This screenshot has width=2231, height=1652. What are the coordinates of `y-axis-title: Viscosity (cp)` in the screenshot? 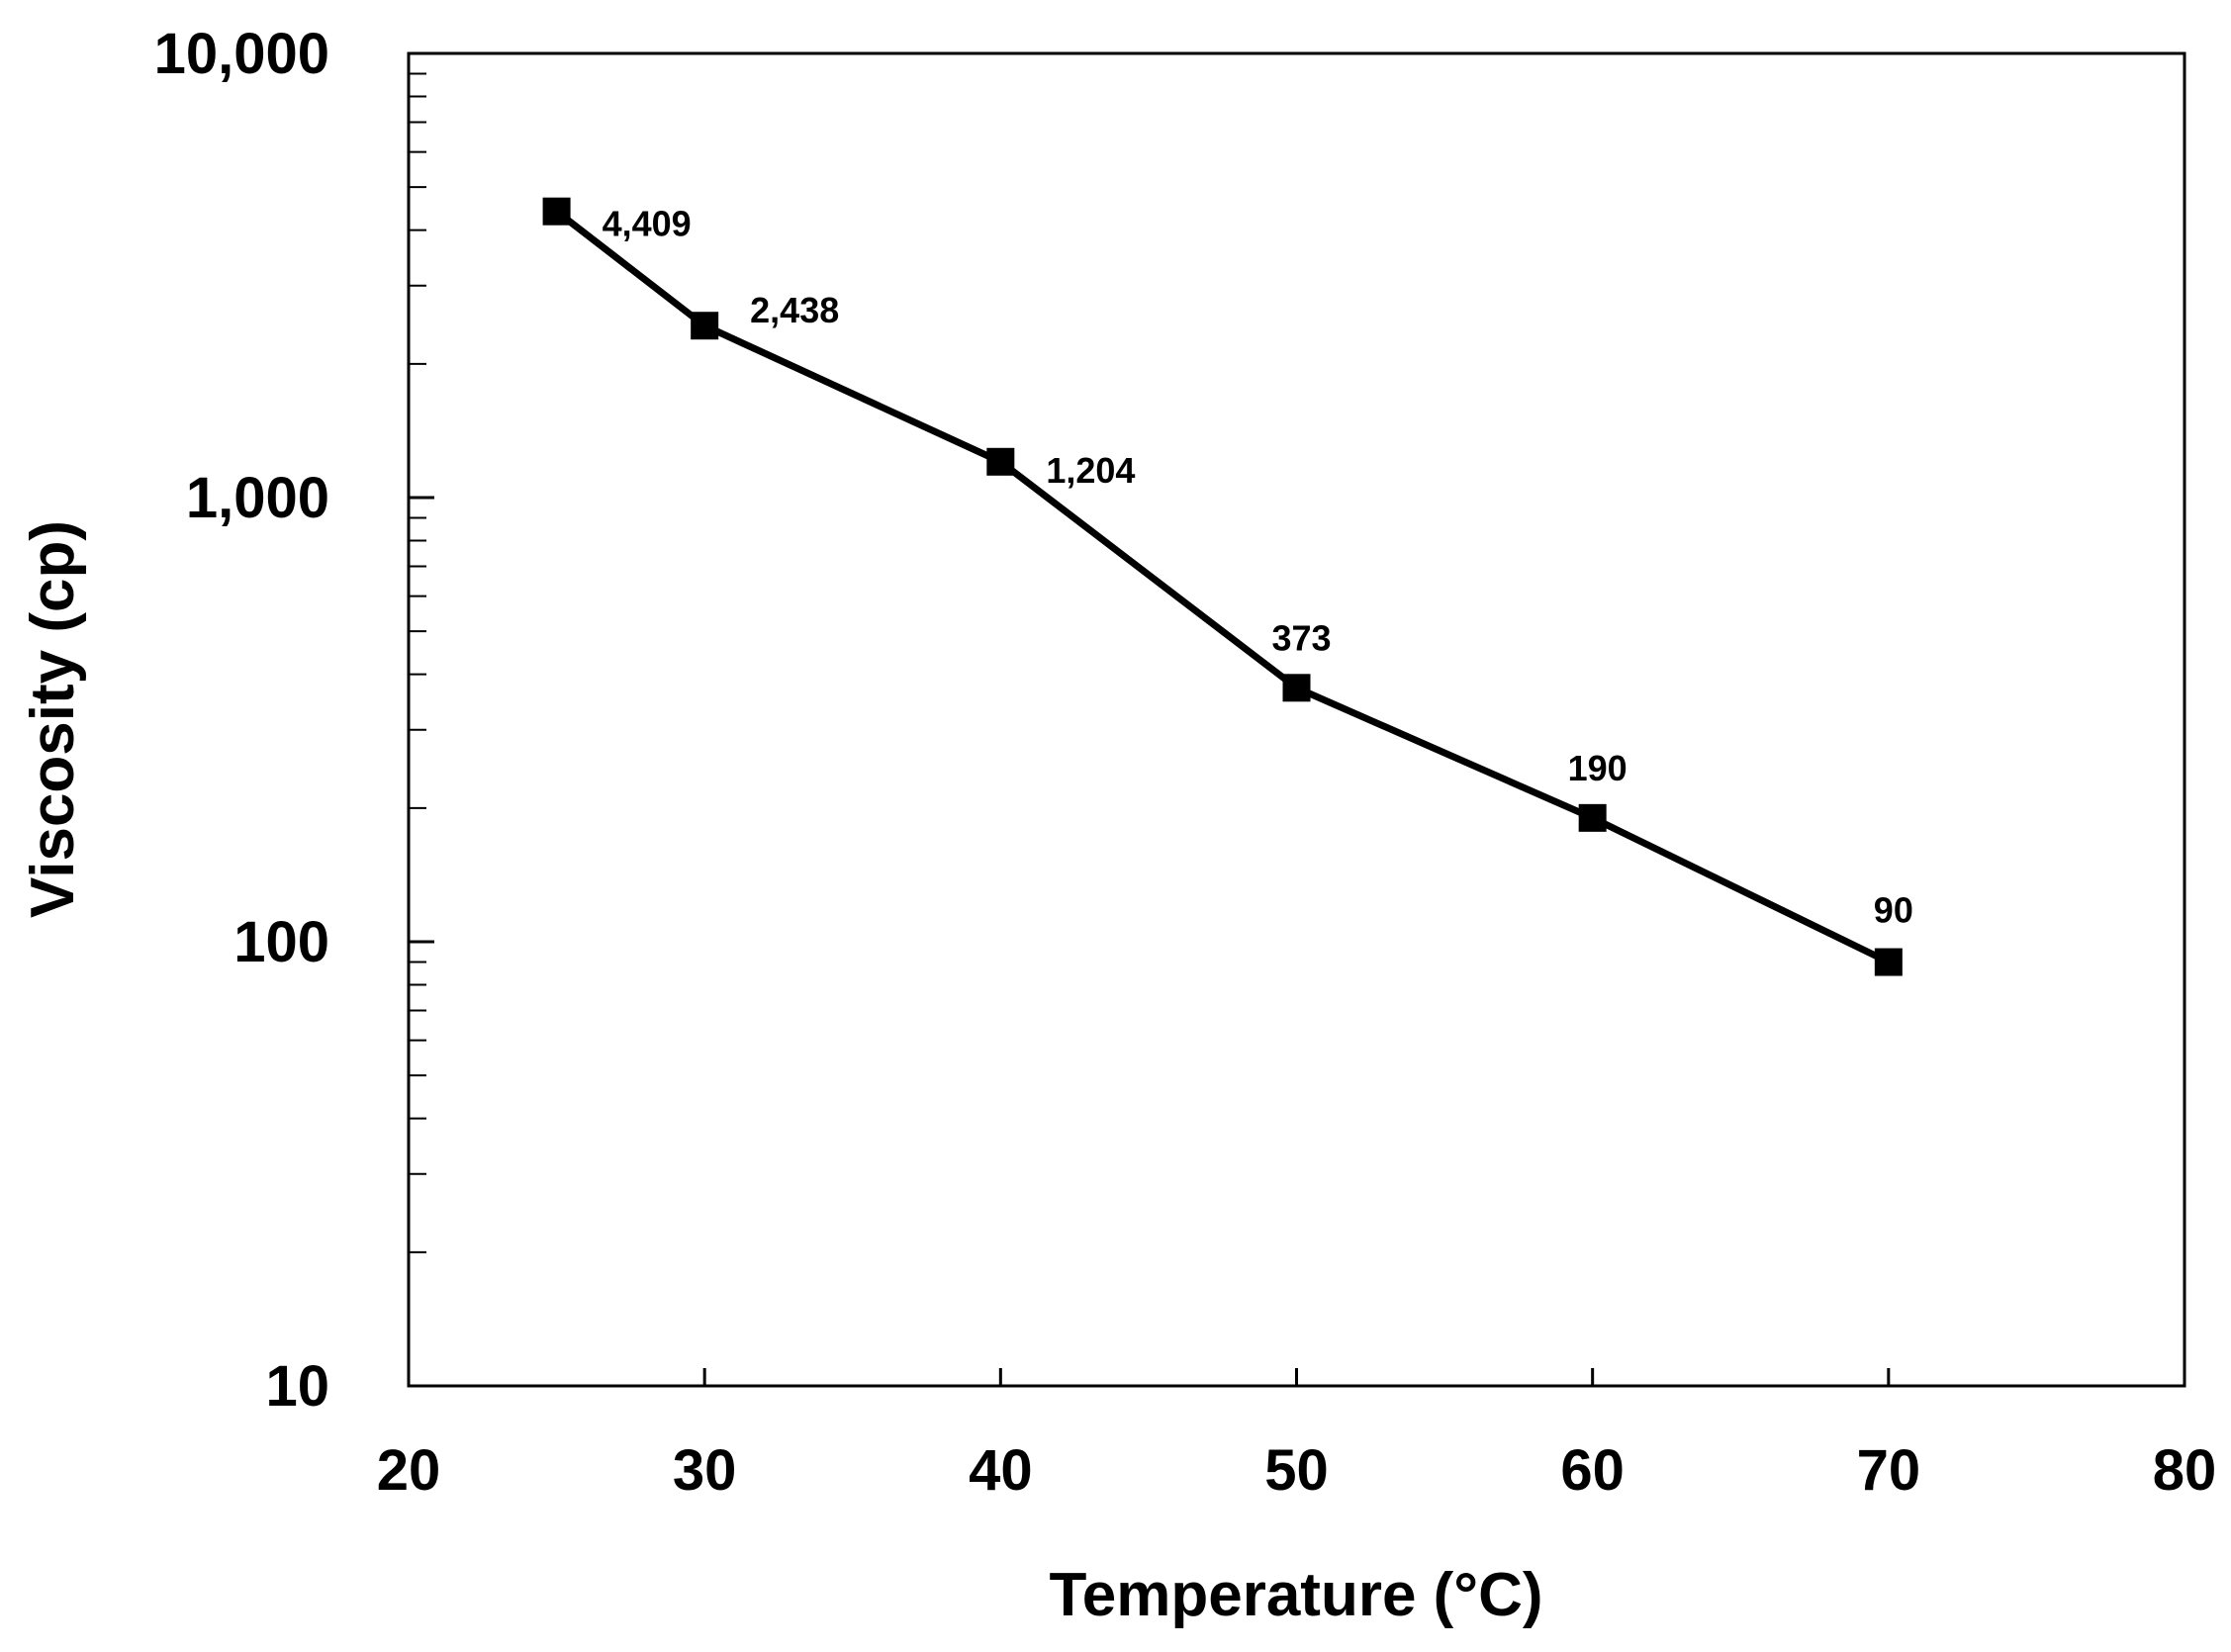 It's located at (53, 719).